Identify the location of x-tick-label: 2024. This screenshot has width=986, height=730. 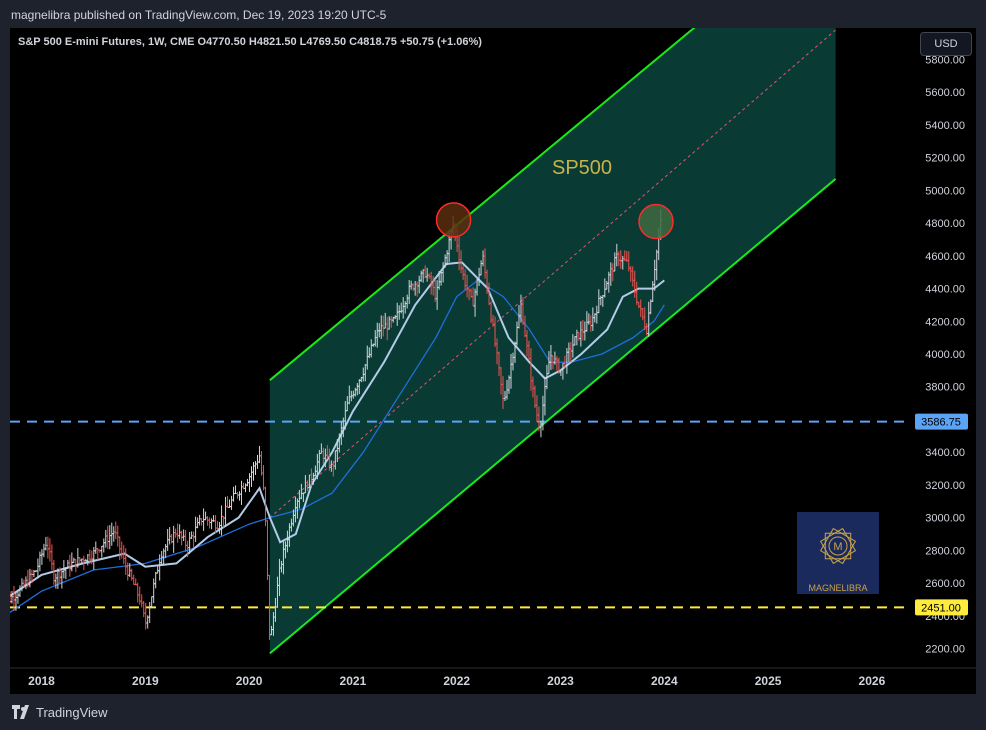
(664, 681).